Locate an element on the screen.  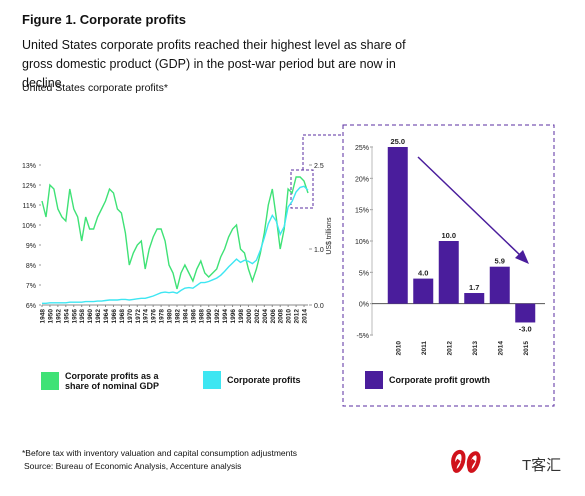
value-label: -3.0 is located at coordinates (525, 328).